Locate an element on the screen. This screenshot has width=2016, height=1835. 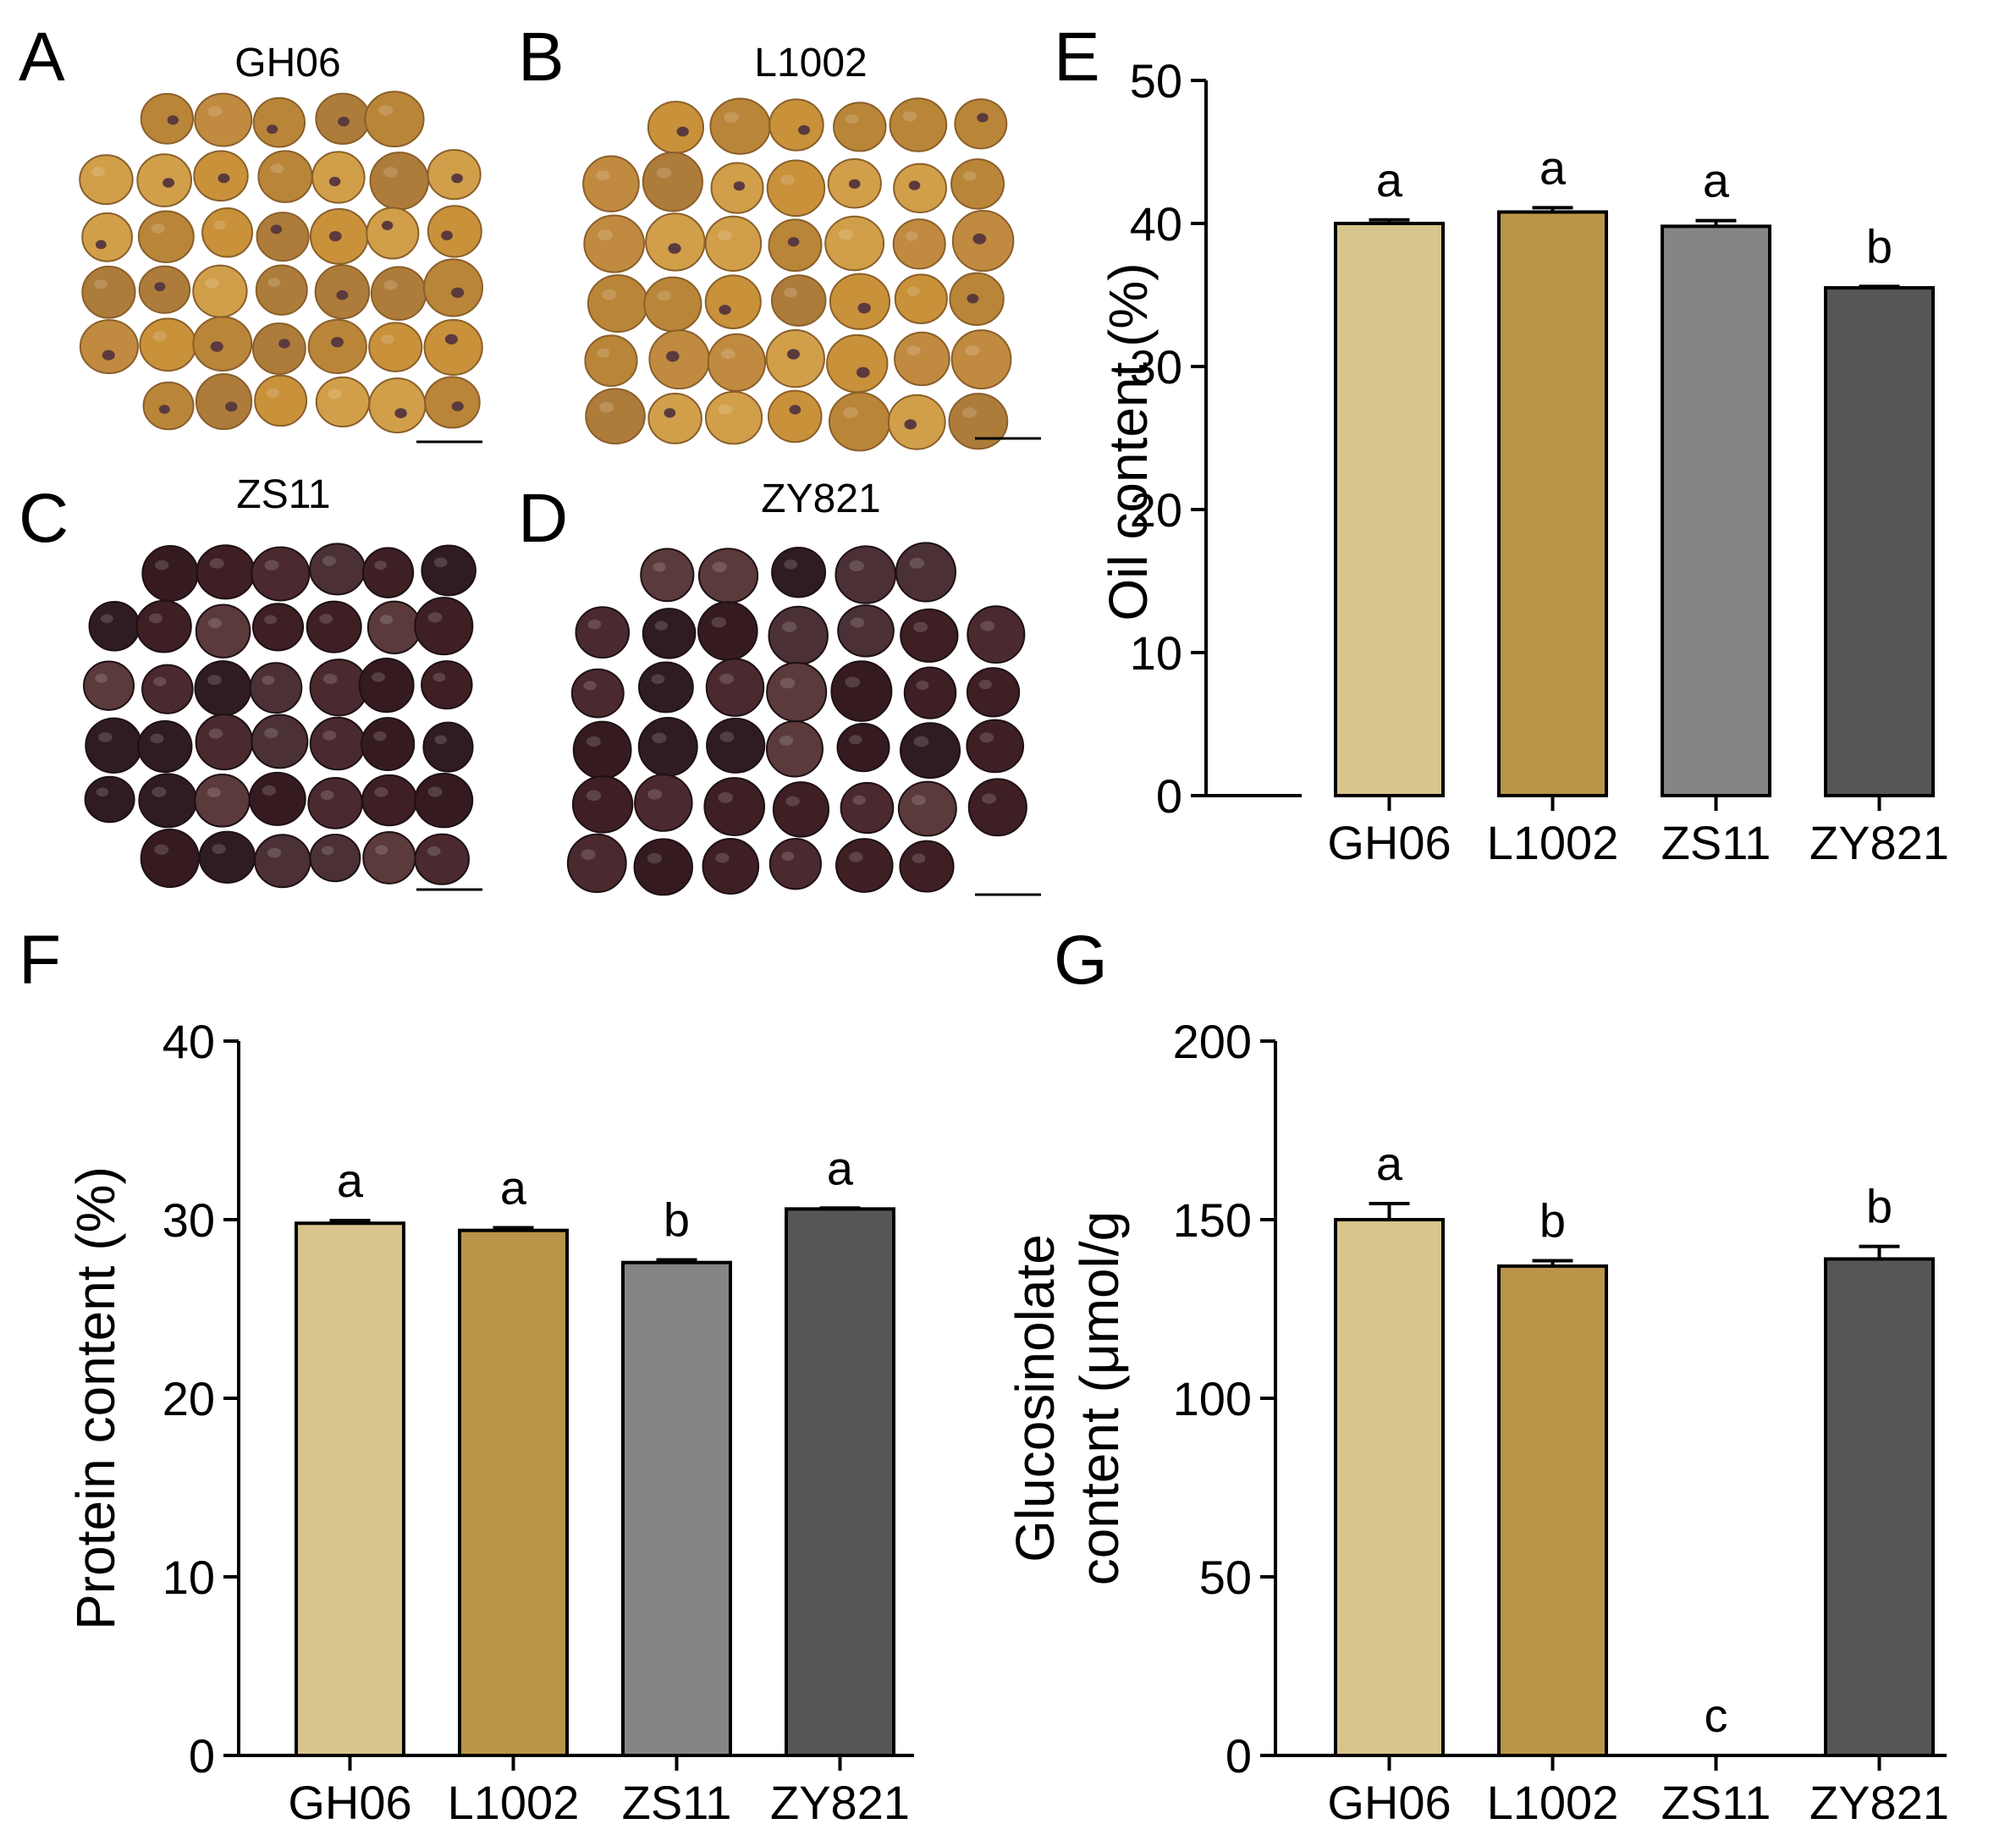
variety-label-d: ZY821 is located at coordinates (820, 499).